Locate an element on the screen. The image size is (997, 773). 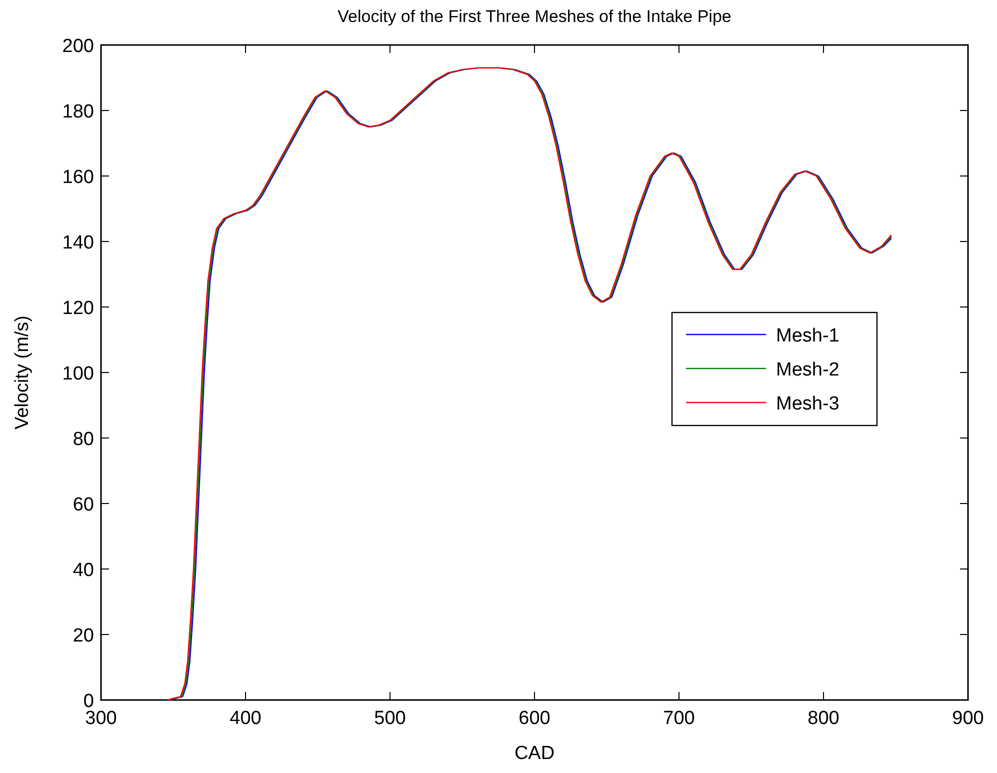
y-tick-label: 80 is located at coordinates (83, 439).